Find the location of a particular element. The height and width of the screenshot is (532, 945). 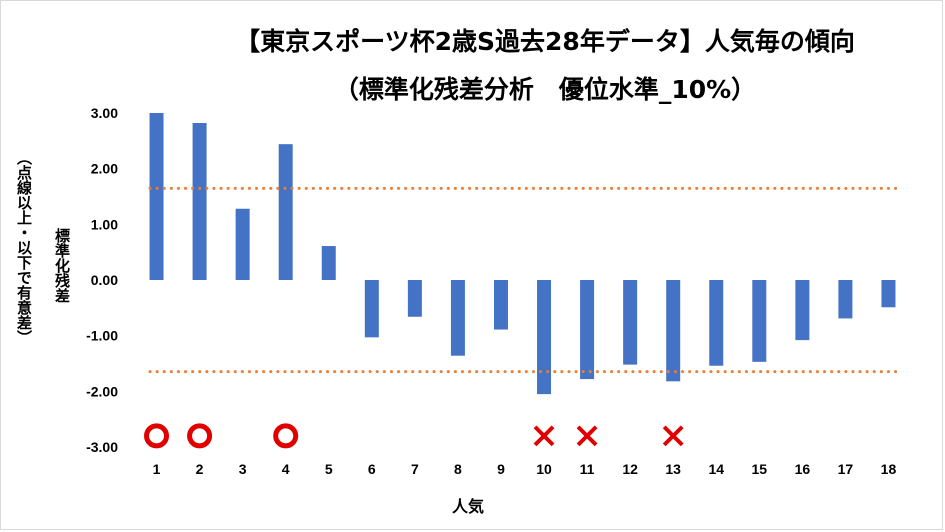

x-tick-label: 17 is located at coordinates (846, 469).